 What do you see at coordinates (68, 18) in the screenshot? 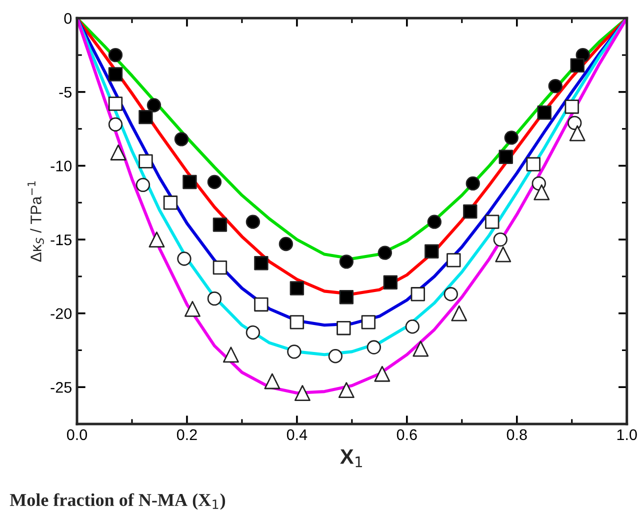
I see `y-tick-label: 0` at bounding box center [68, 18].